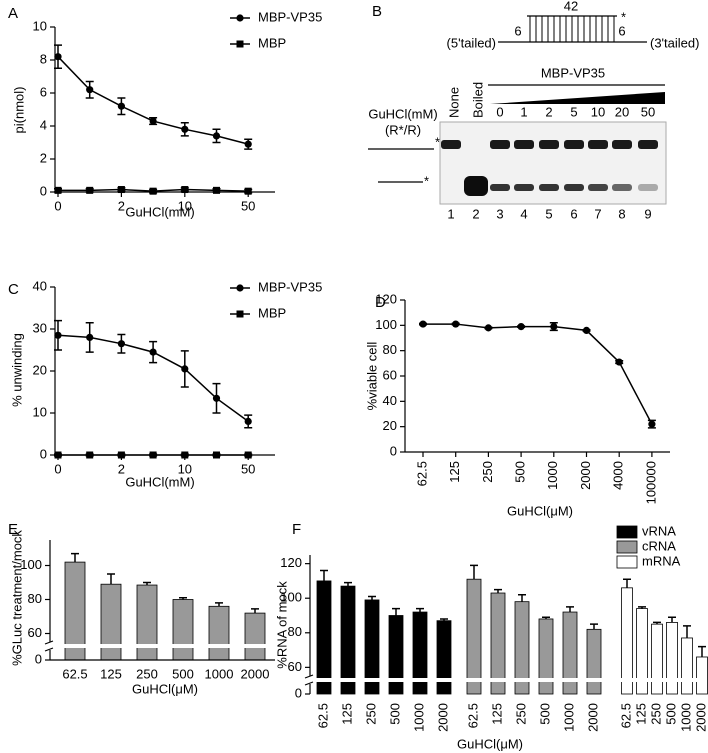 This screenshot has height=753, width=708. I want to click on concentration-label: 1, so click(523, 111).